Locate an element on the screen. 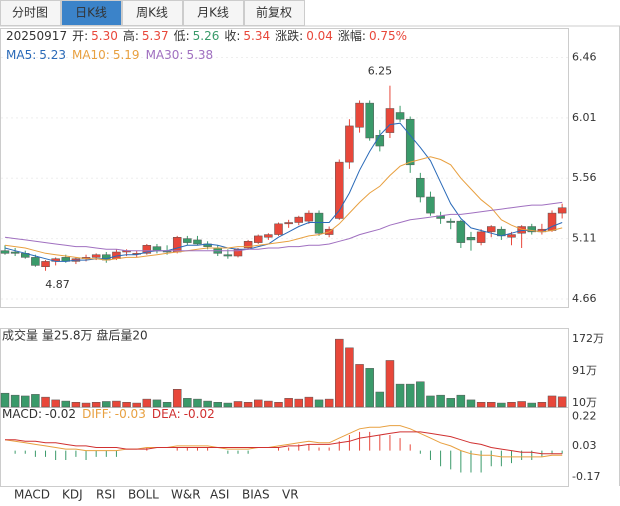  ma-legend: MA5: 5.23 MA10: 5.19 MA30: 5.38 is located at coordinates (109, 55).